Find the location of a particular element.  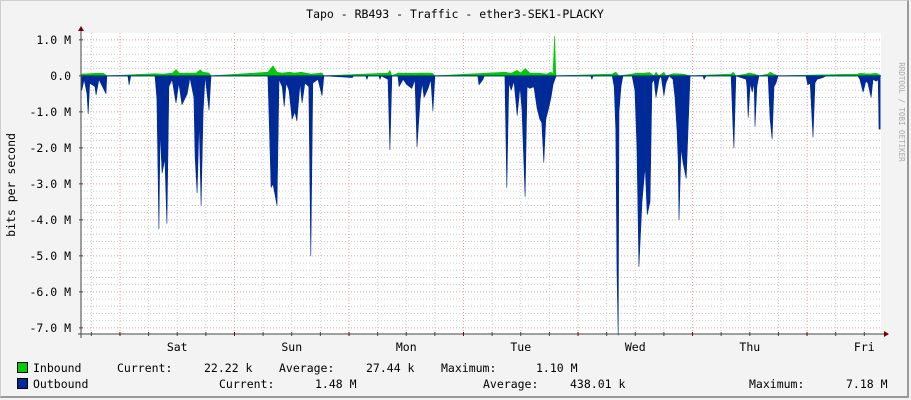

y-tick-label: -6.0 M is located at coordinates (50, 292).